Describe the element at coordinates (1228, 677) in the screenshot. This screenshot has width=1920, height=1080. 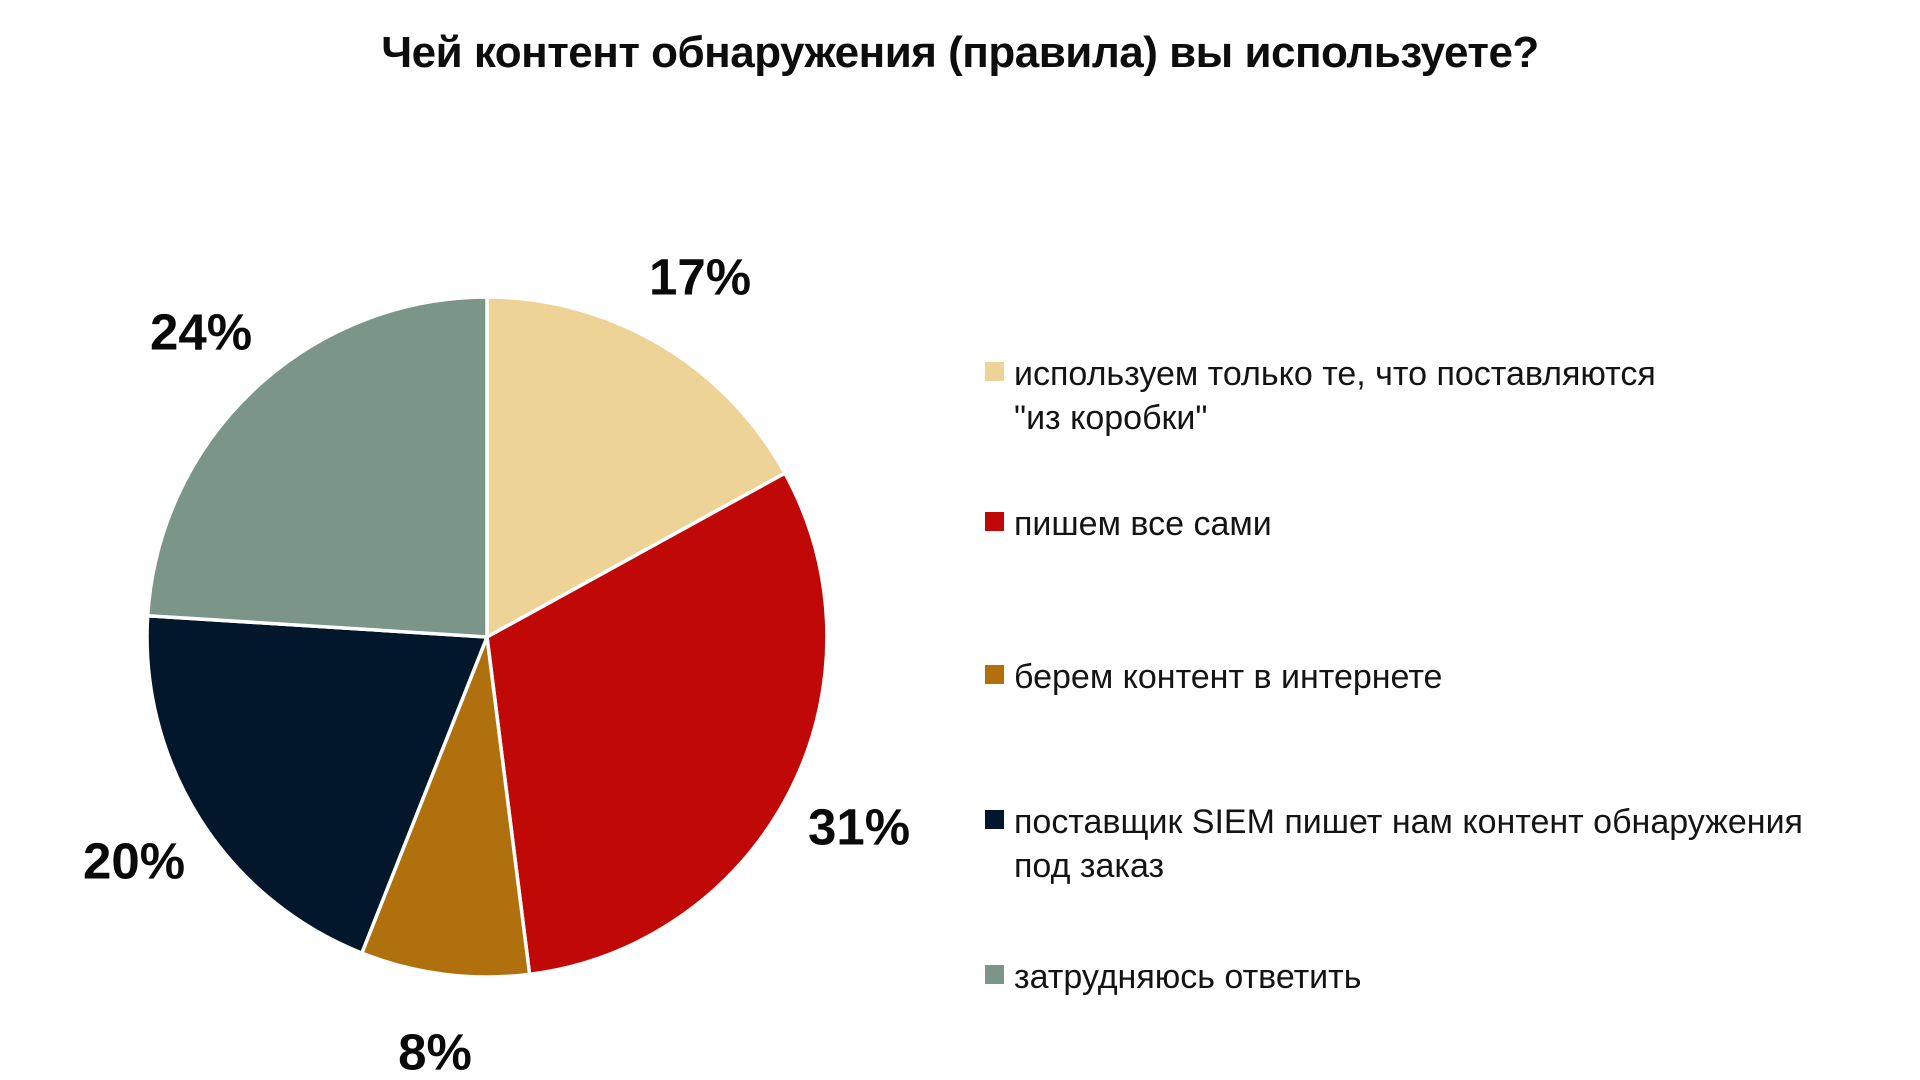
I see `legend-label: берем контент в интернете` at that location.